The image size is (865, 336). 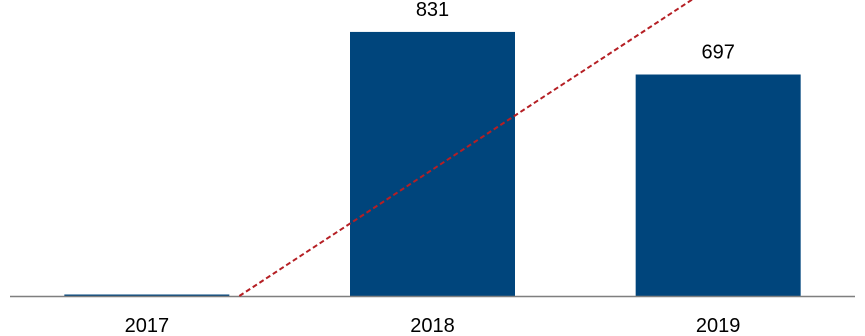 I want to click on x-tick-label-2018: 2018, so click(x=432, y=325).